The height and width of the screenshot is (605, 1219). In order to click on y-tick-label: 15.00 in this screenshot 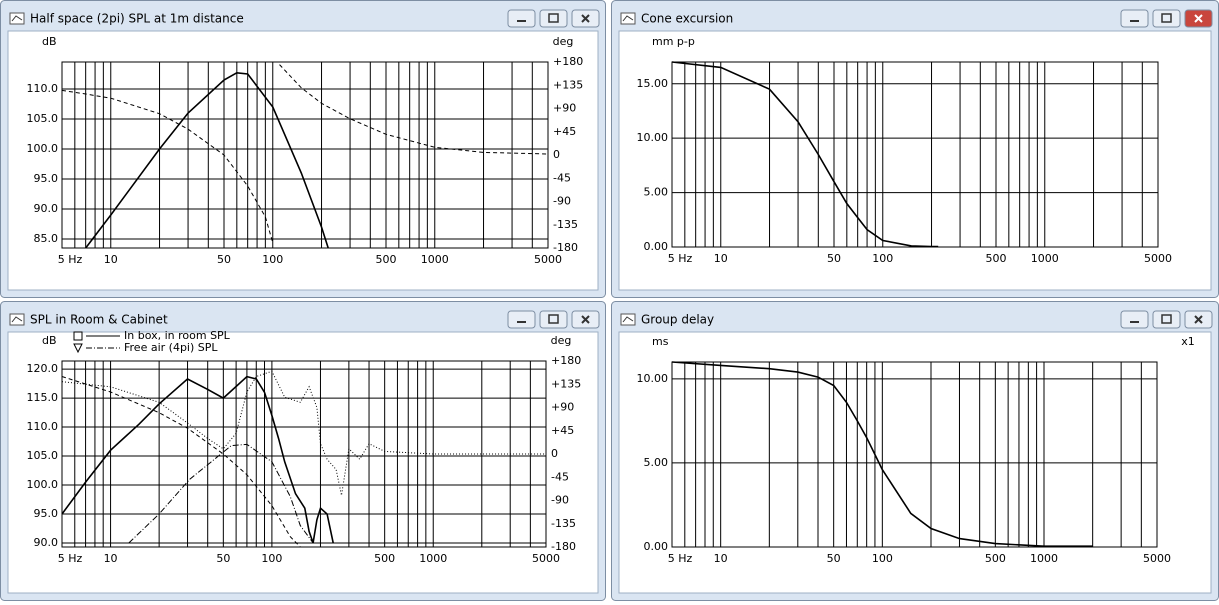, I will do `click(653, 83)`.